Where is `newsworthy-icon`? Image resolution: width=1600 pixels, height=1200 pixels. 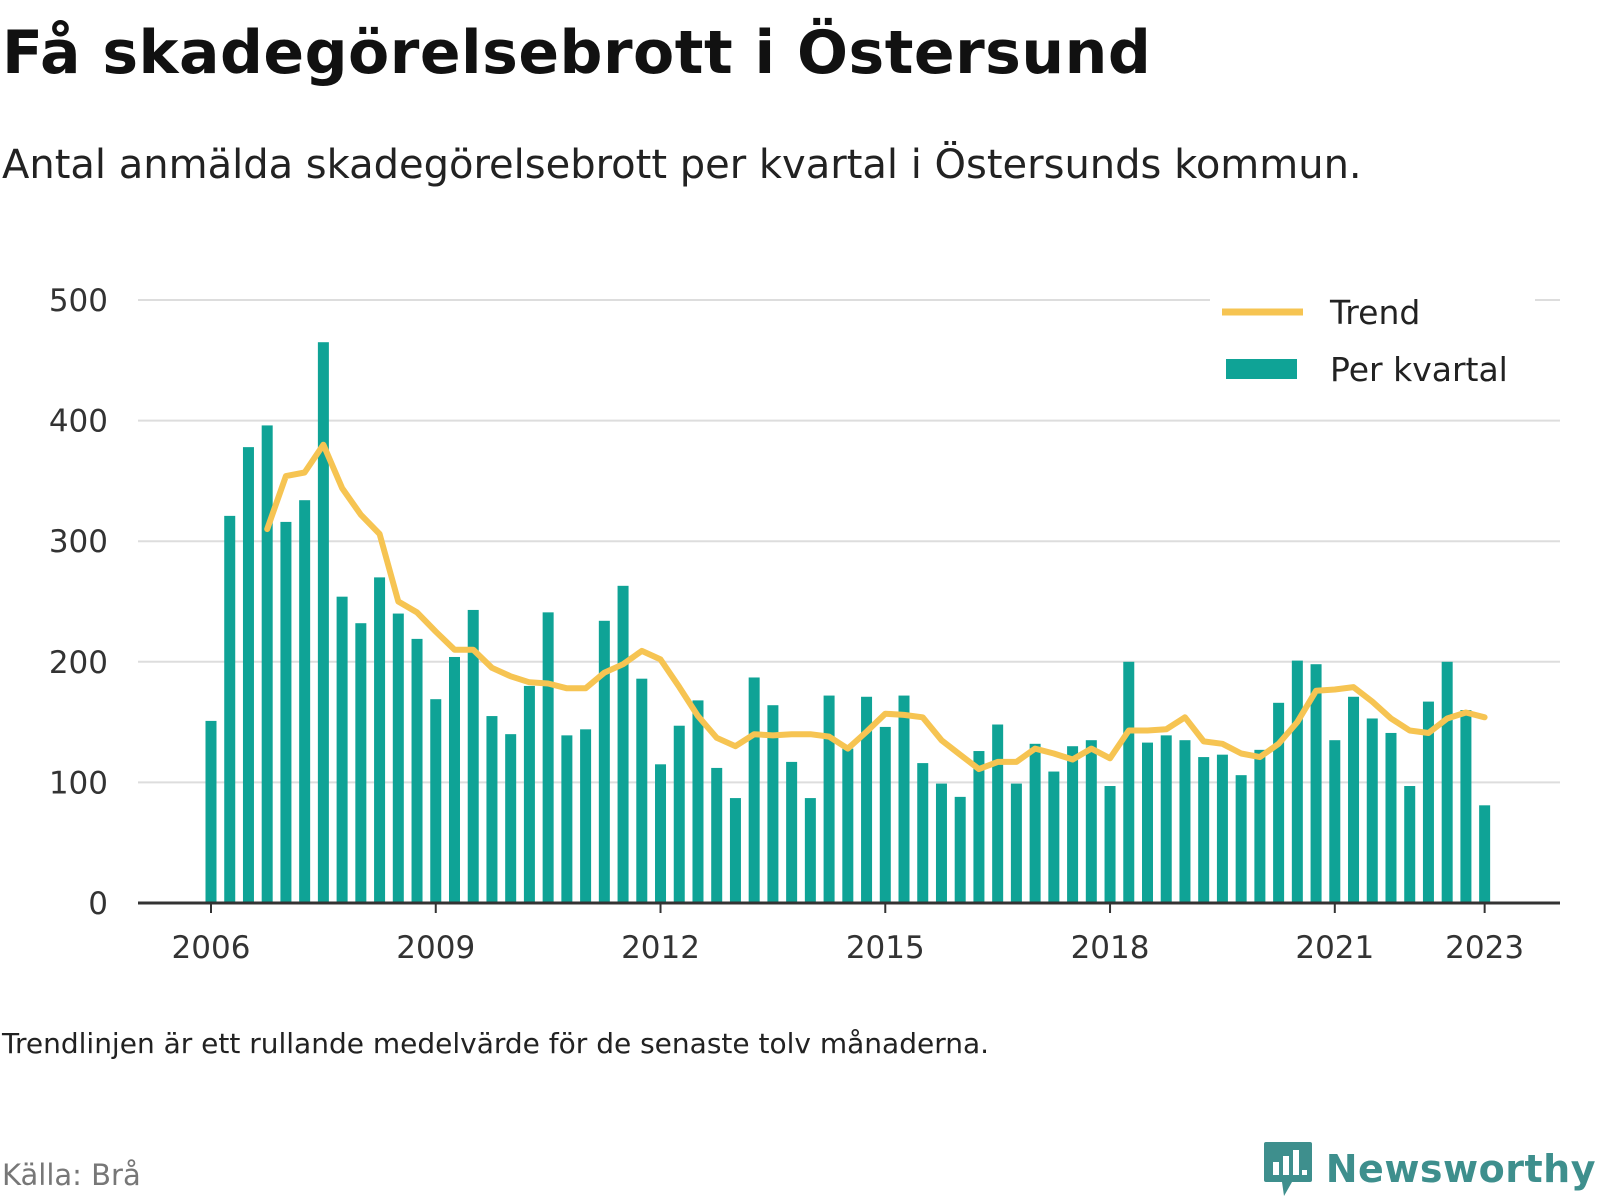 newsworthy-icon is located at coordinates (1287, 1169).